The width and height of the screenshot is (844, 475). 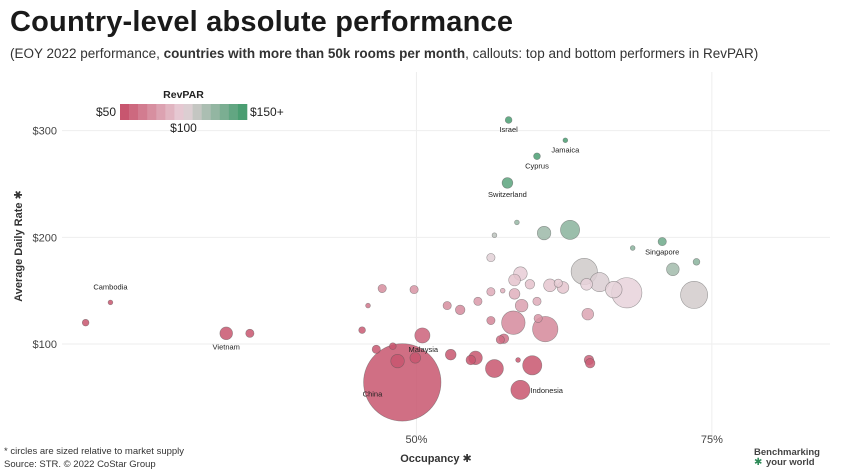 What do you see at coordinates (416, 440) in the screenshot?
I see `x-tick-label: 50%` at bounding box center [416, 440].